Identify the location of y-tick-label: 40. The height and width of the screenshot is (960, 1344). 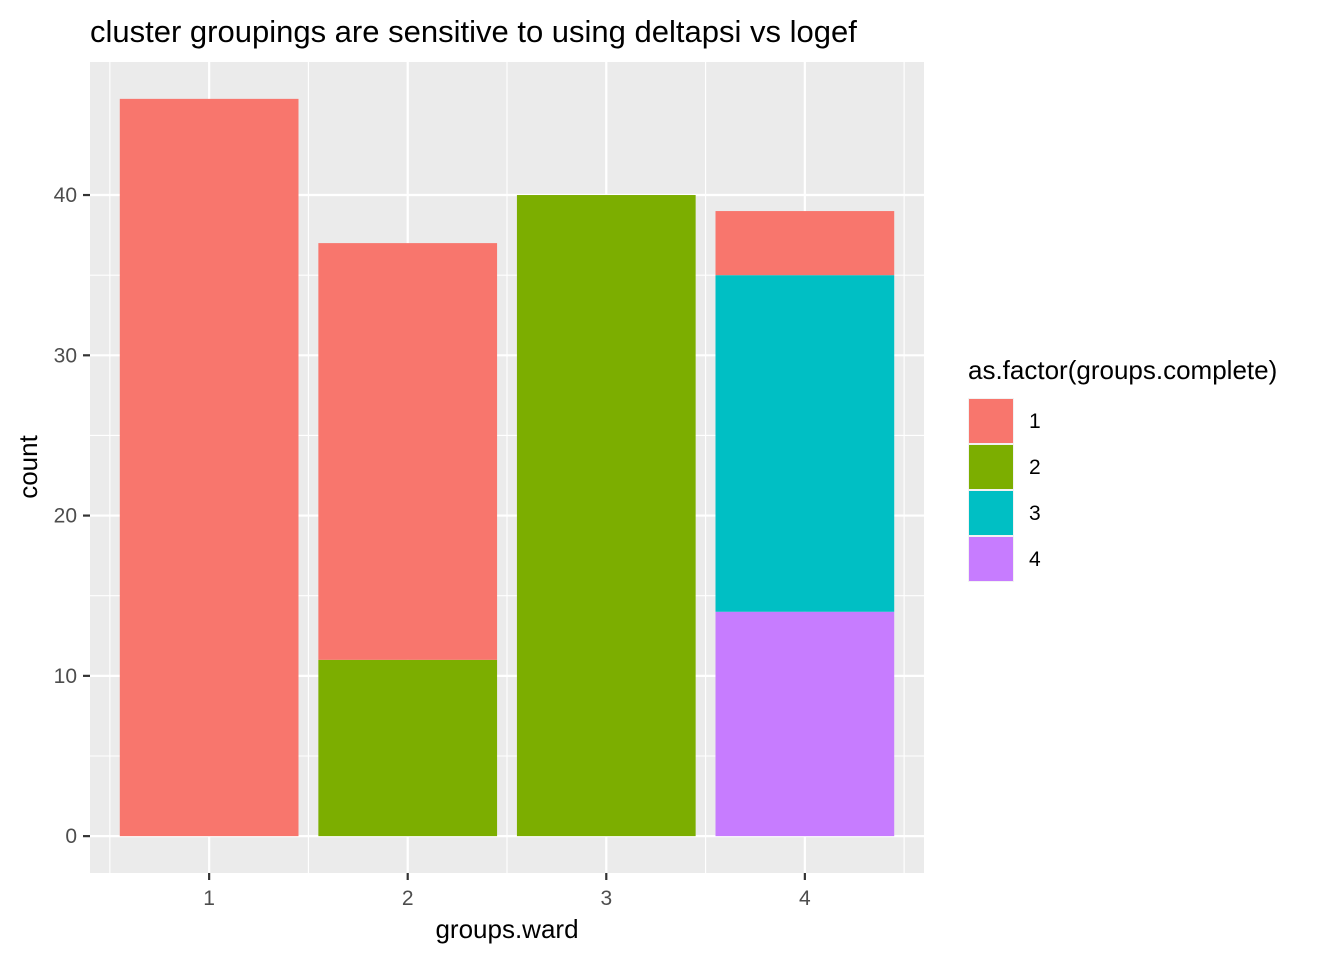
(65, 195).